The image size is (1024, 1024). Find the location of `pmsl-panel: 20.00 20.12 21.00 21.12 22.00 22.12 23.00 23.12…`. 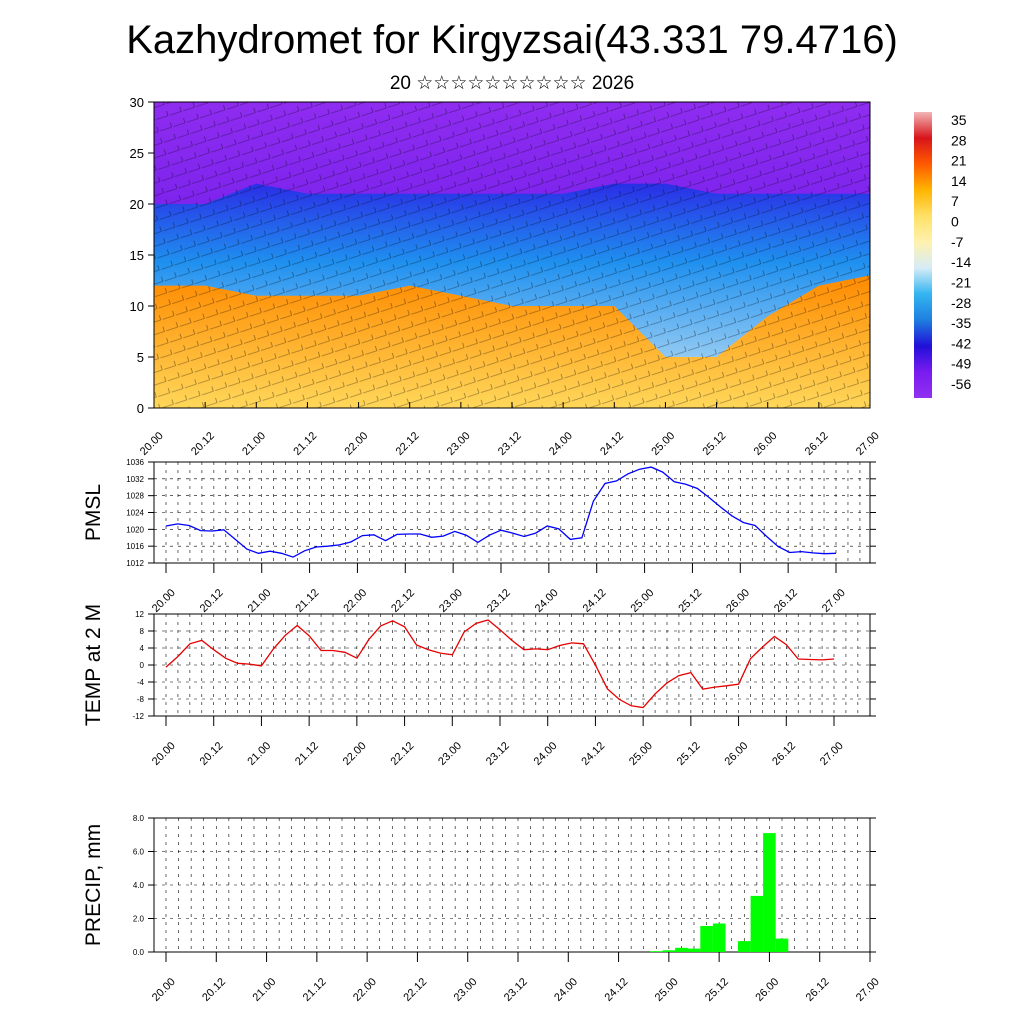

pmsl-panel: 20.00 20.12 21.00 21.12 22.00 22.12 23.00 23.12… is located at coordinates (479, 536).